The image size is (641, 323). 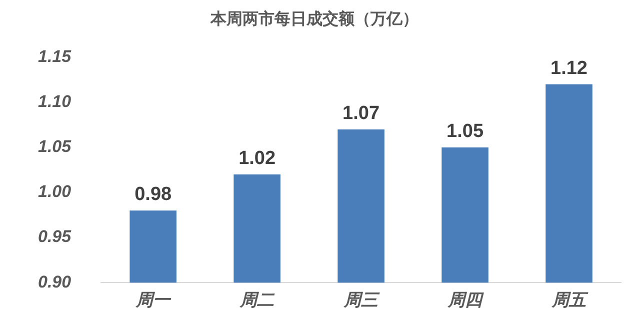 What do you see at coordinates (257, 159) in the screenshot?
I see `data-label: 1.02` at bounding box center [257, 159].